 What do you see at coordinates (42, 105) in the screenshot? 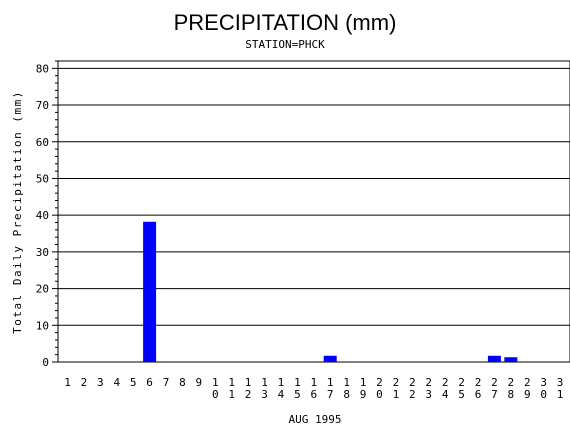
I see `y-tick-label: 70` at bounding box center [42, 105].